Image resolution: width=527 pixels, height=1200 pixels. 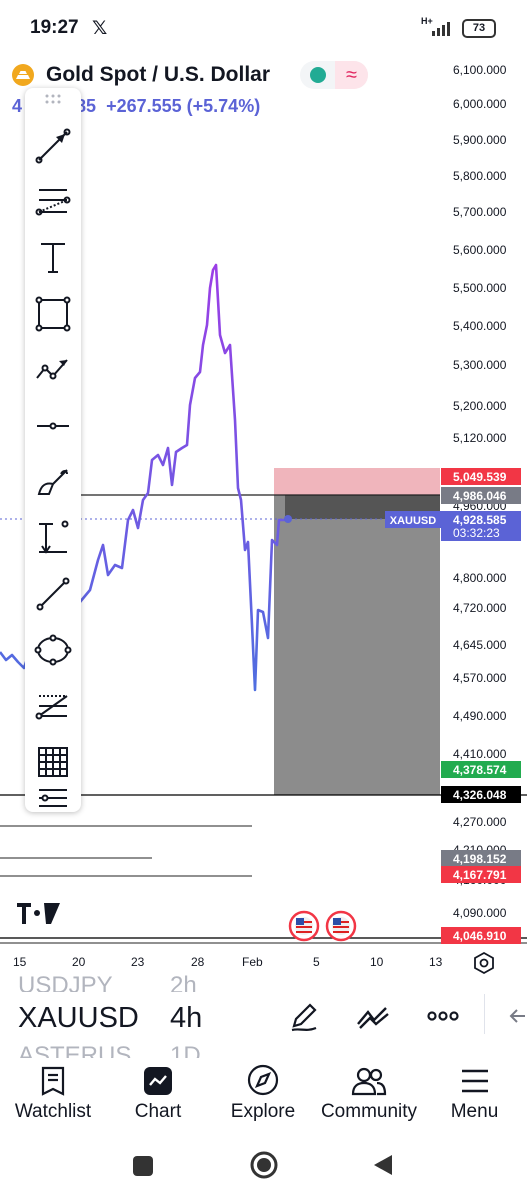 I want to click on picker-below-interval: 1D, so click(x=185, y=1050).